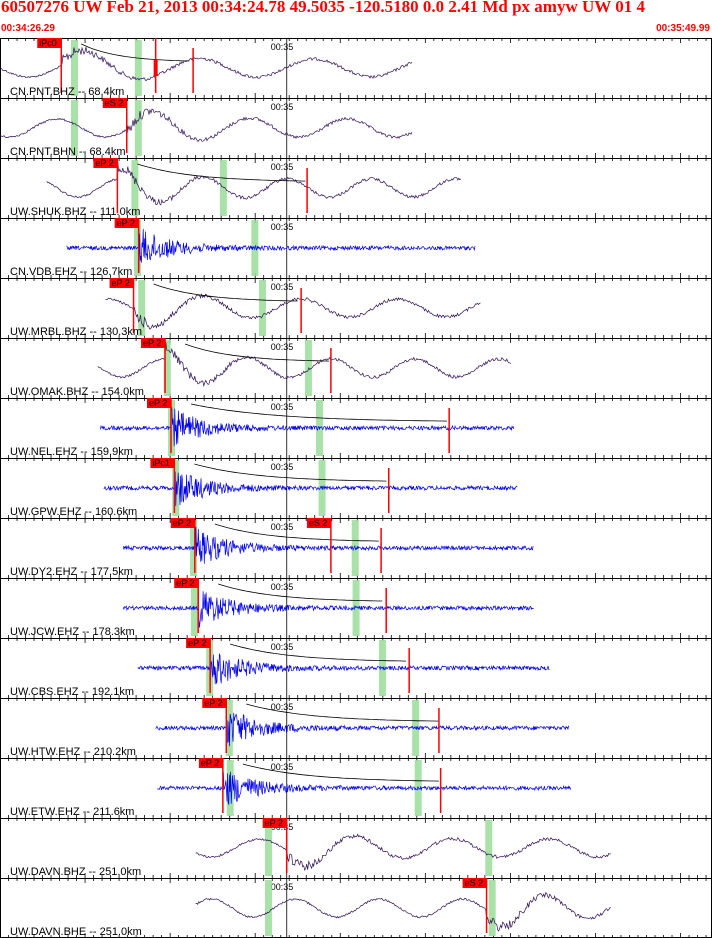 Image resolution: width=712 pixels, height=938 pixels. What do you see at coordinates (72, 812) in the screenshot?
I see `station-label: UW.ETW.EHZ -- 211.6km` at bounding box center [72, 812].